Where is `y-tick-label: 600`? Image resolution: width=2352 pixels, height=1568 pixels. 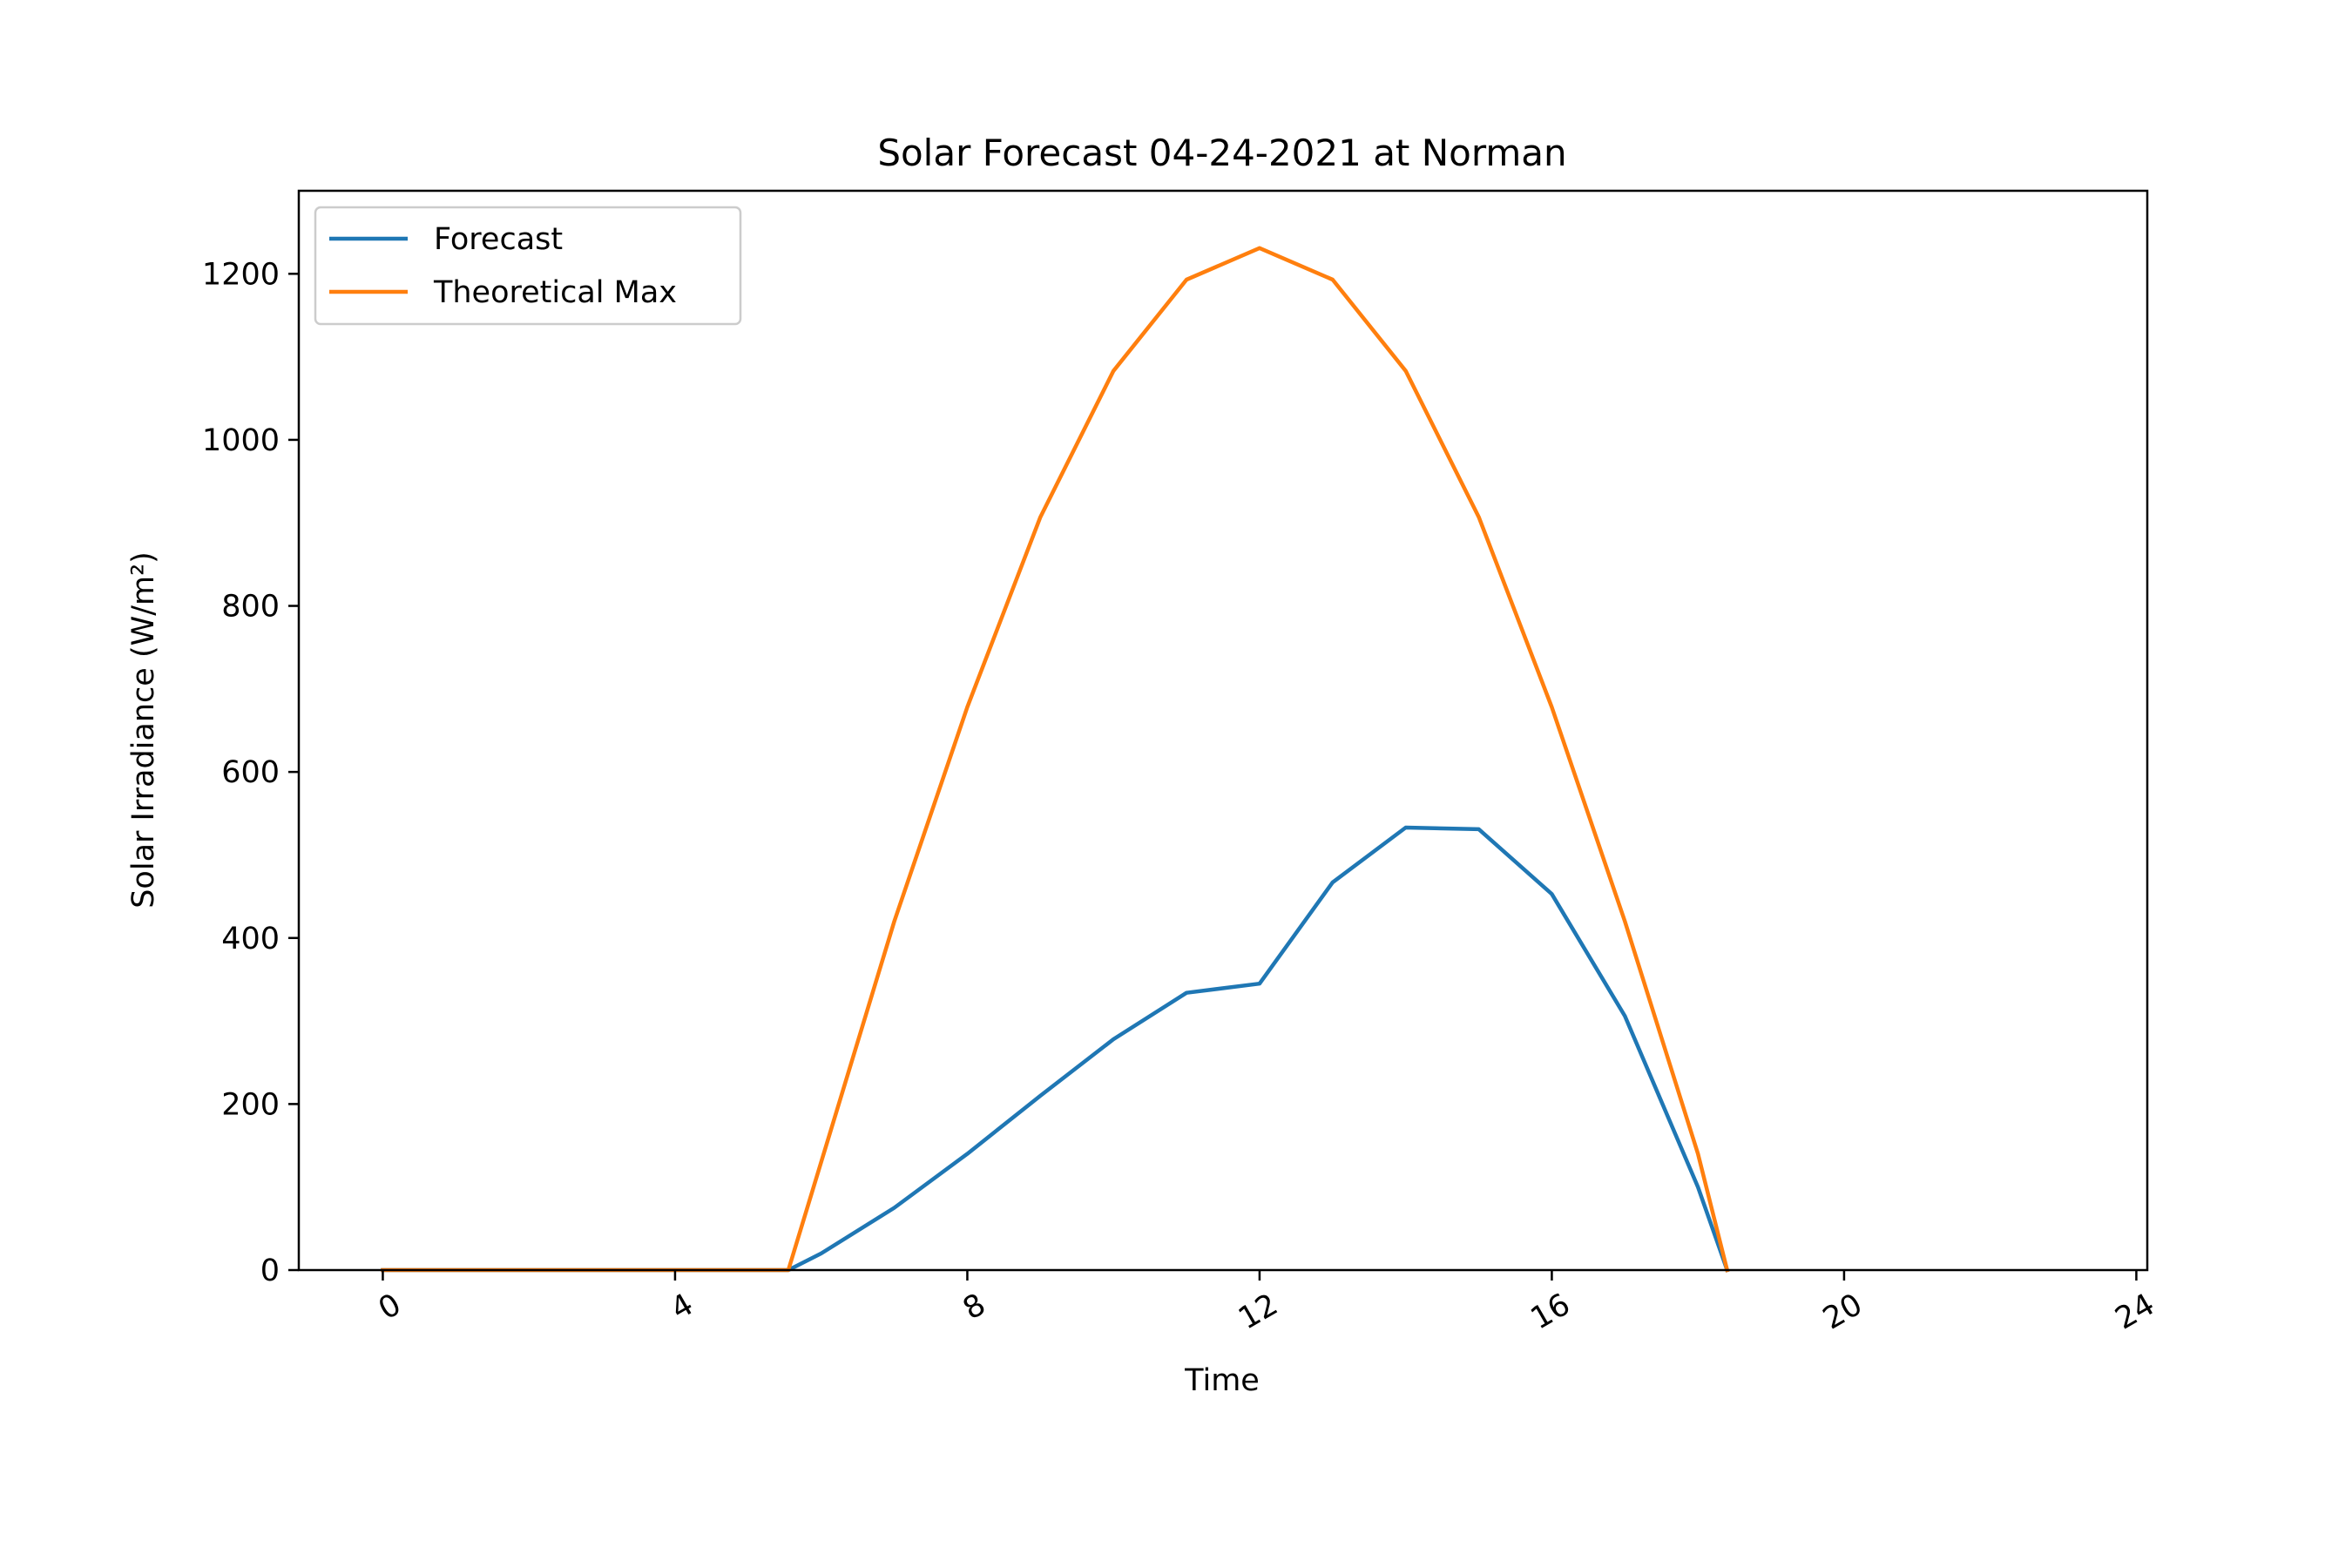 y-tick-label: 600 is located at coordinates (250, 772).